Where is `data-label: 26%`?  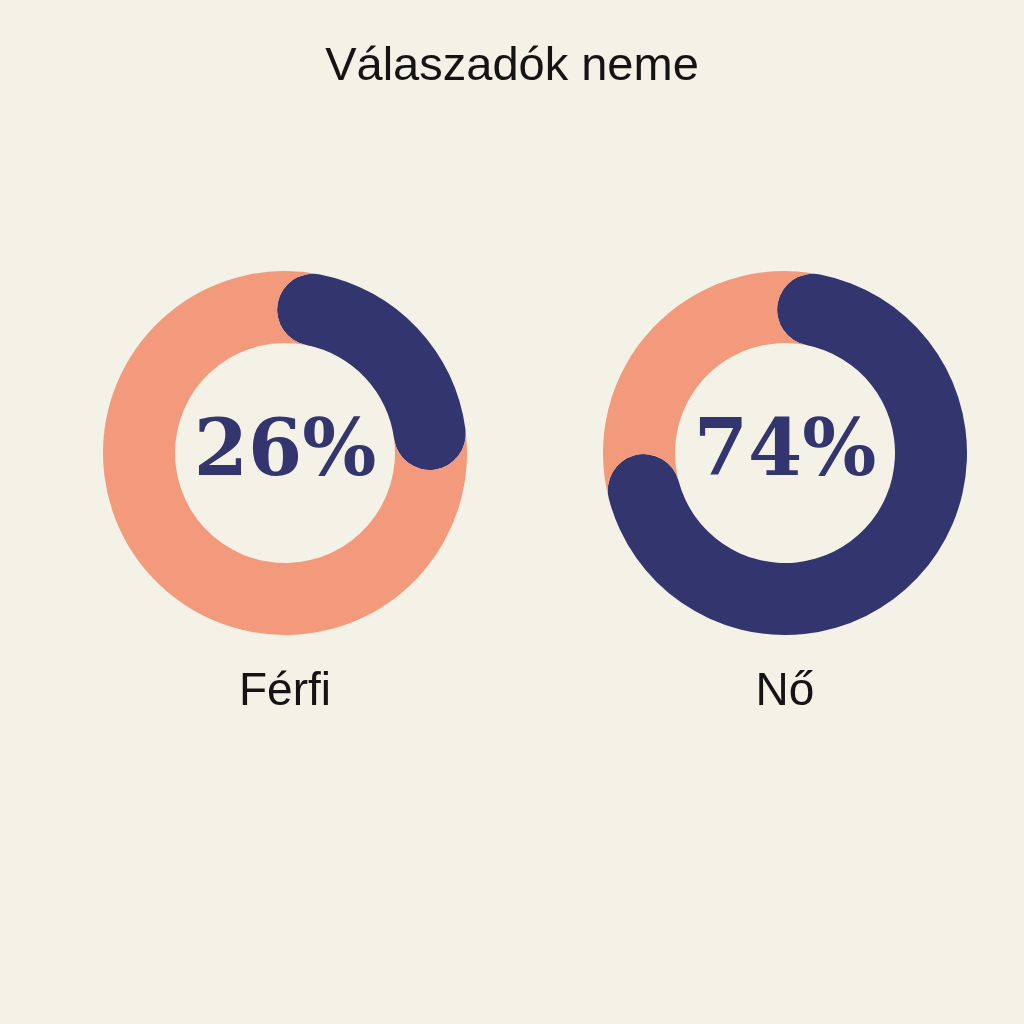
data-label: 26% is located at coordinates (285, 447).